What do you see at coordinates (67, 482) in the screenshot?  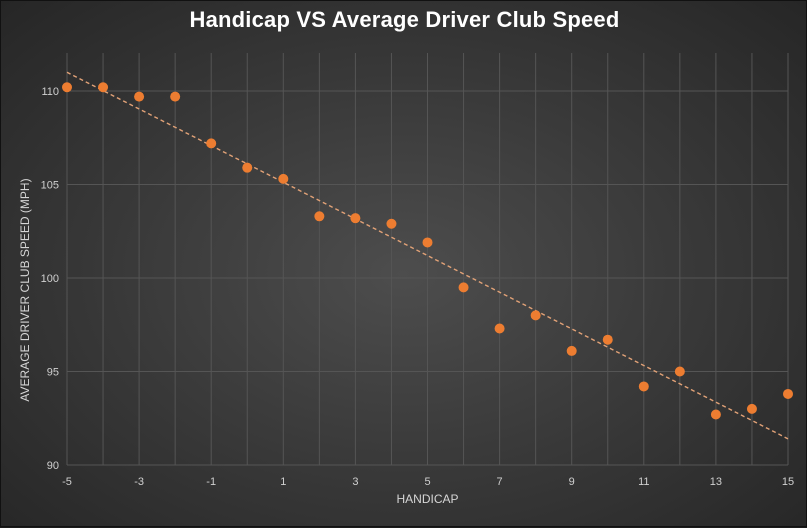 I see `x-tick-label: -5` at bounding box center [67, 482].